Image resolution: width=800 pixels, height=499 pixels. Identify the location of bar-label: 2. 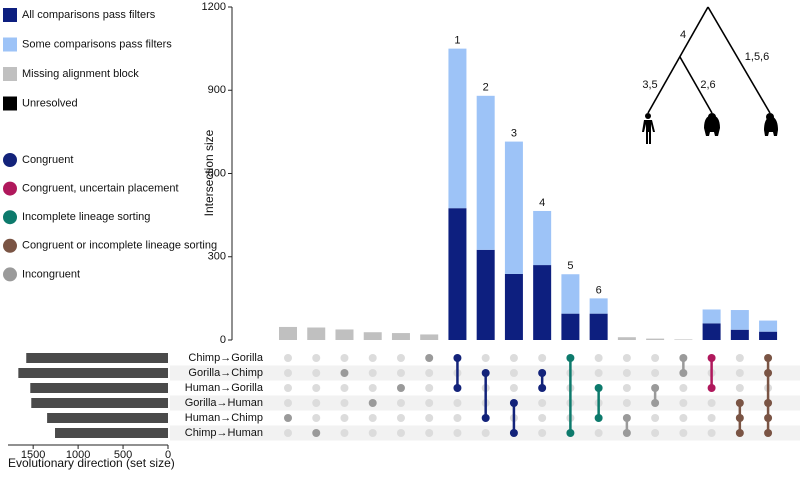
(486, 88).